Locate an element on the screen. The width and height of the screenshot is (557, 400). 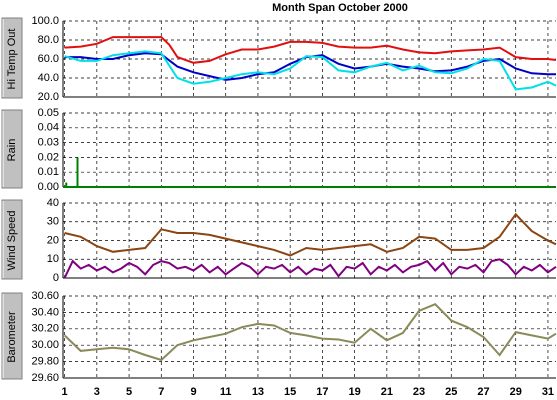
x-tick-label: 1 is located at coordinates (65, 392).